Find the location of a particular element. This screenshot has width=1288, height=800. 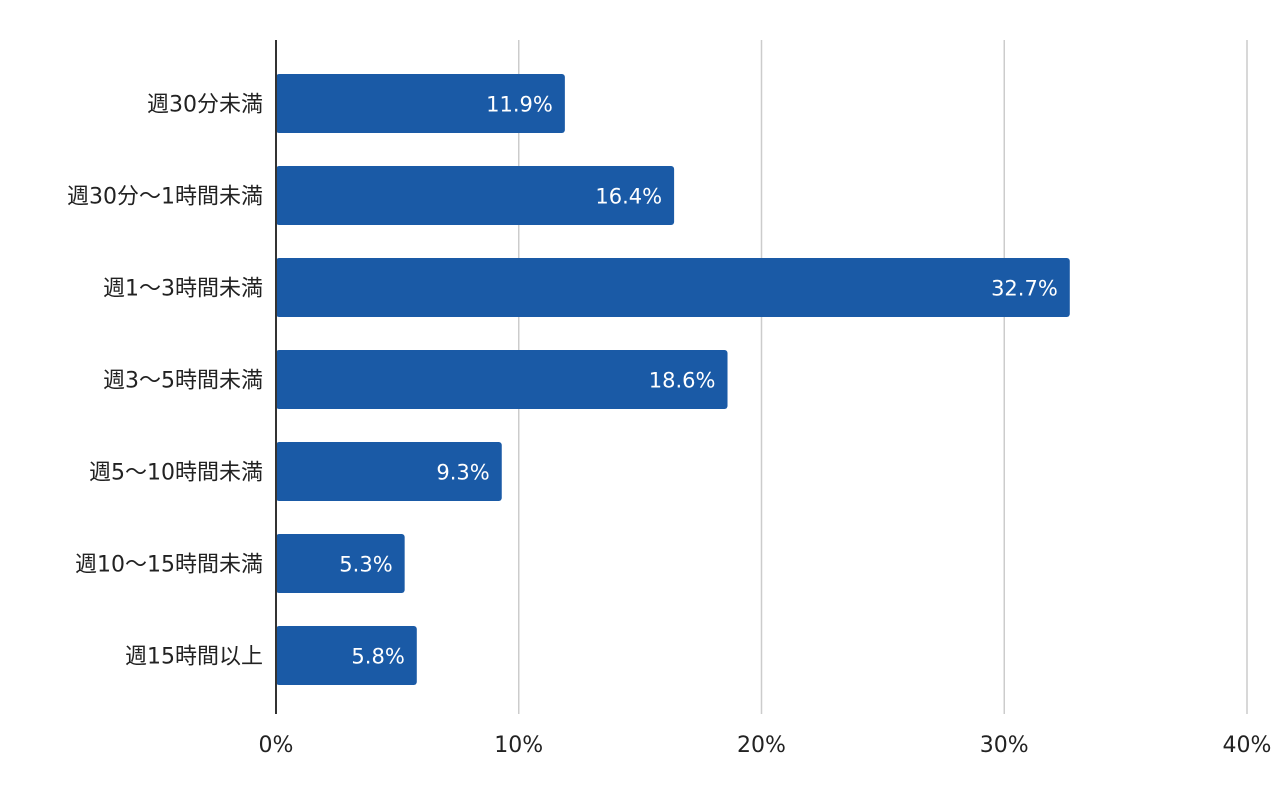

bar-value-label: 9.3% is located at coordinates (462, 473).